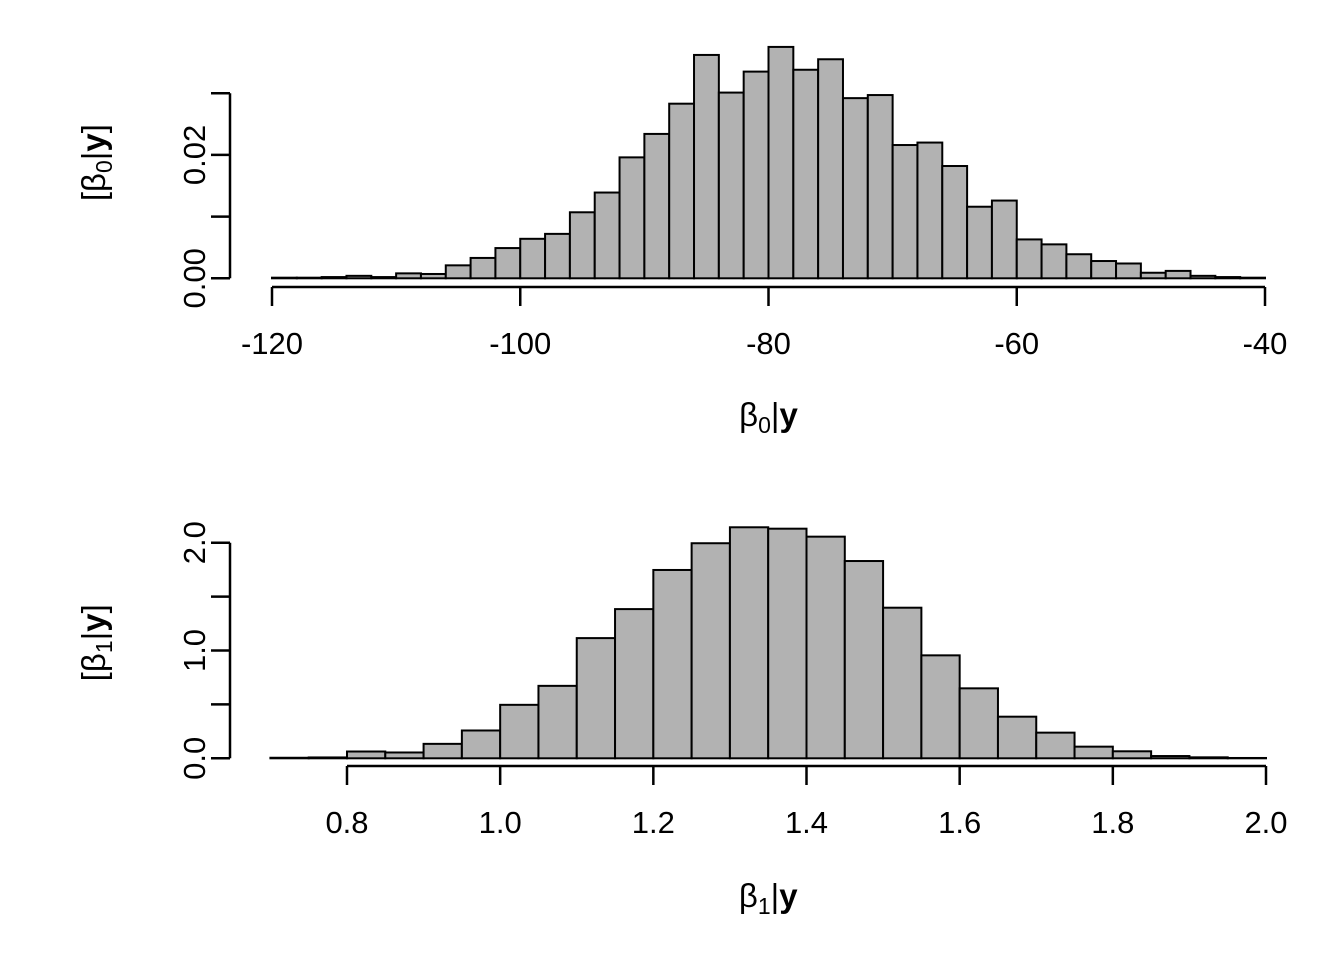 The width and height of the screenshot is (1344, 965). Describe the element at coordinates (768, 417) in the screenshot. I see `x-axis-title: β0|y` at that location.